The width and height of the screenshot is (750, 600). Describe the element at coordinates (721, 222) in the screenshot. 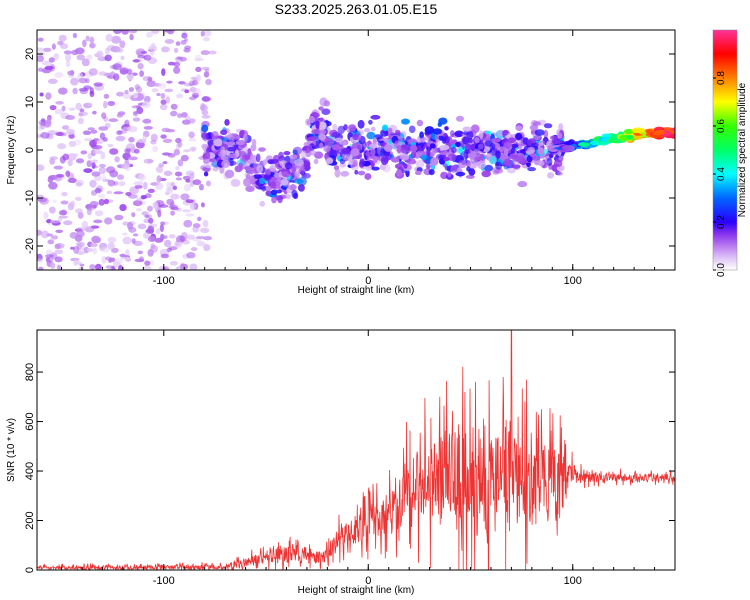

I see `colorbar-tick-label: 0.2` at that location.